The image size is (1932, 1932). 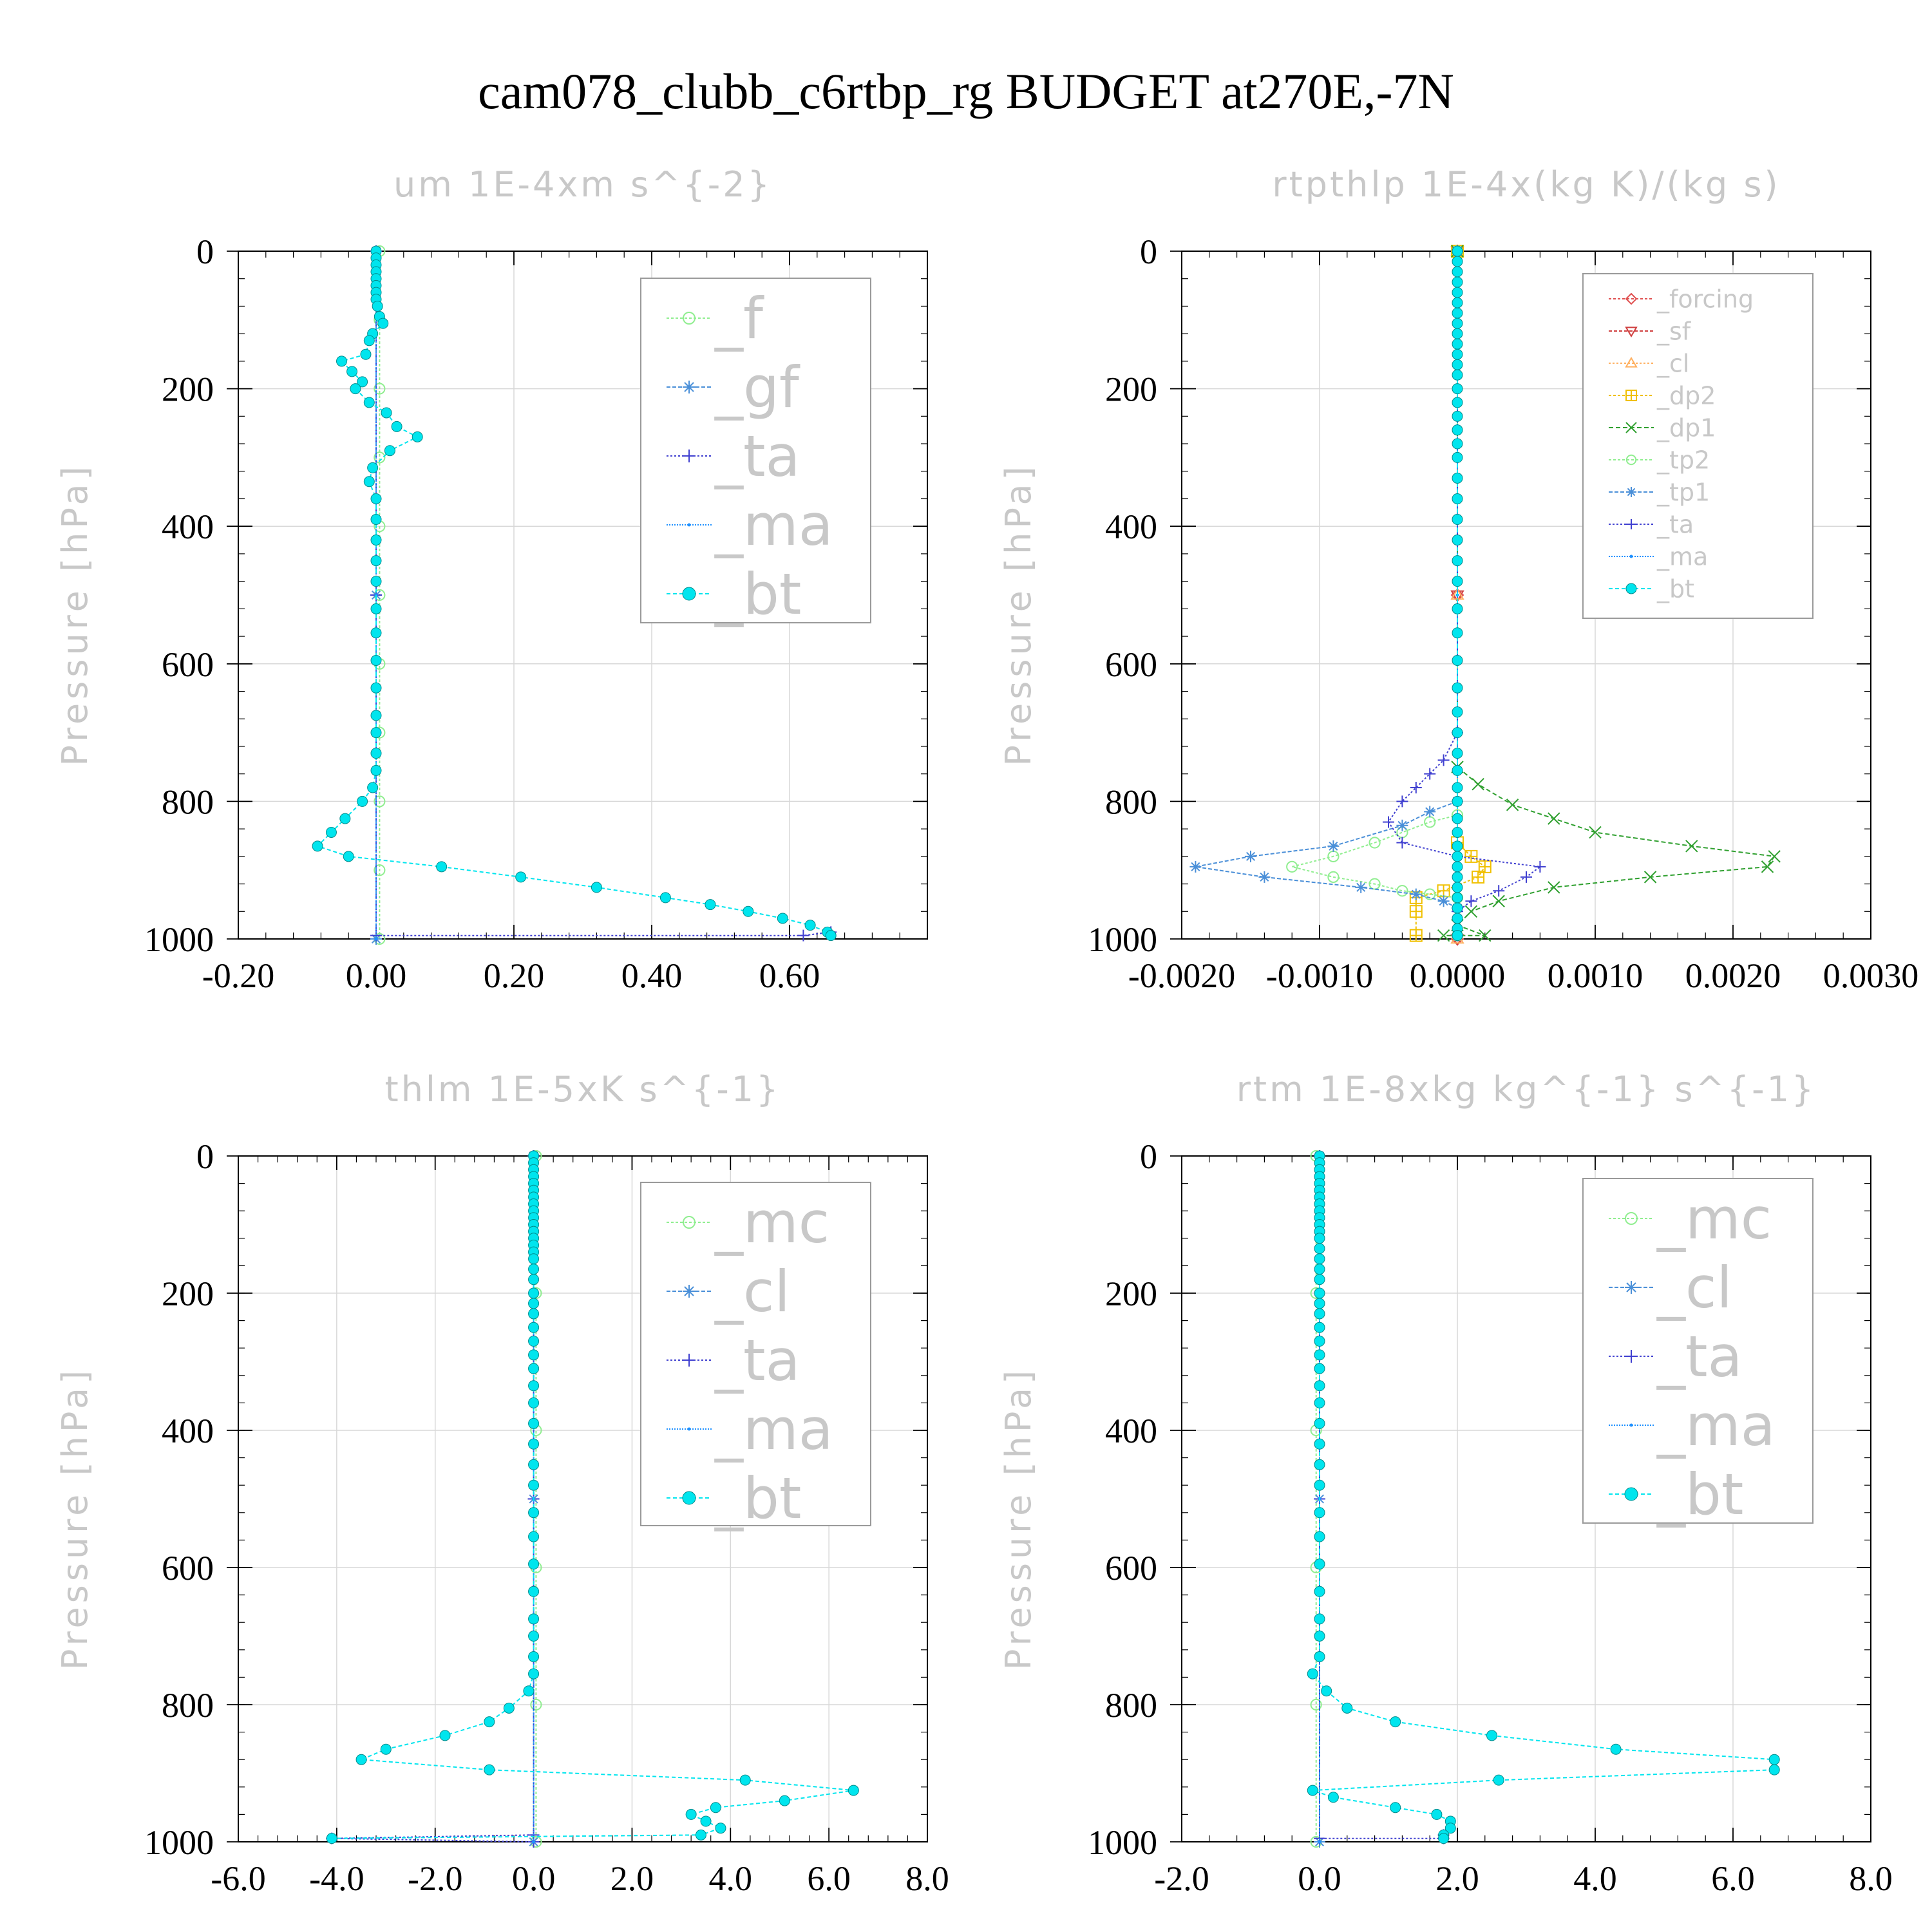 What do you see at coordinates (731, 1878) in the screenshot?
I see `x-tick-label: 4.0` at bounding box center [731, 1878].